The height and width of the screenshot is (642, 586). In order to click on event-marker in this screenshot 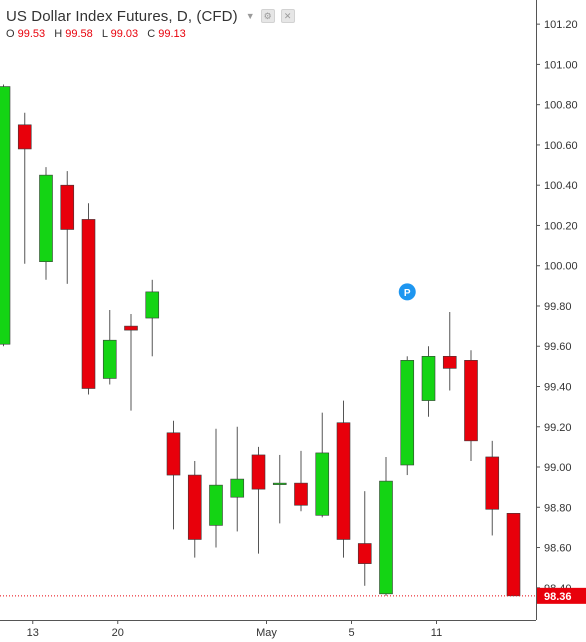, I will do `click(407, 292)`.